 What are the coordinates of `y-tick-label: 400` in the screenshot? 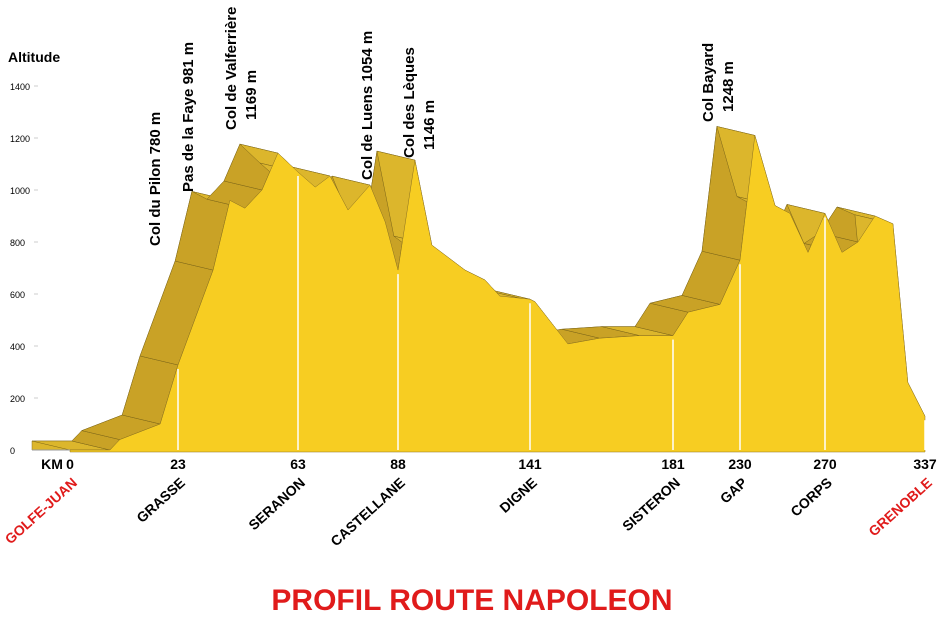 It's located at (17, 347).